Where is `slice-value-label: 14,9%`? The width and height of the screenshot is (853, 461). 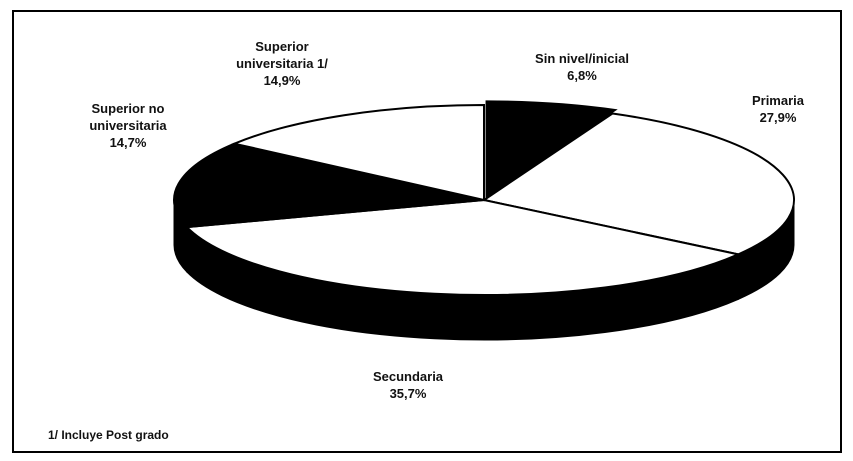
slice-value-label: 14,9% is located at coordinates (282, 80).